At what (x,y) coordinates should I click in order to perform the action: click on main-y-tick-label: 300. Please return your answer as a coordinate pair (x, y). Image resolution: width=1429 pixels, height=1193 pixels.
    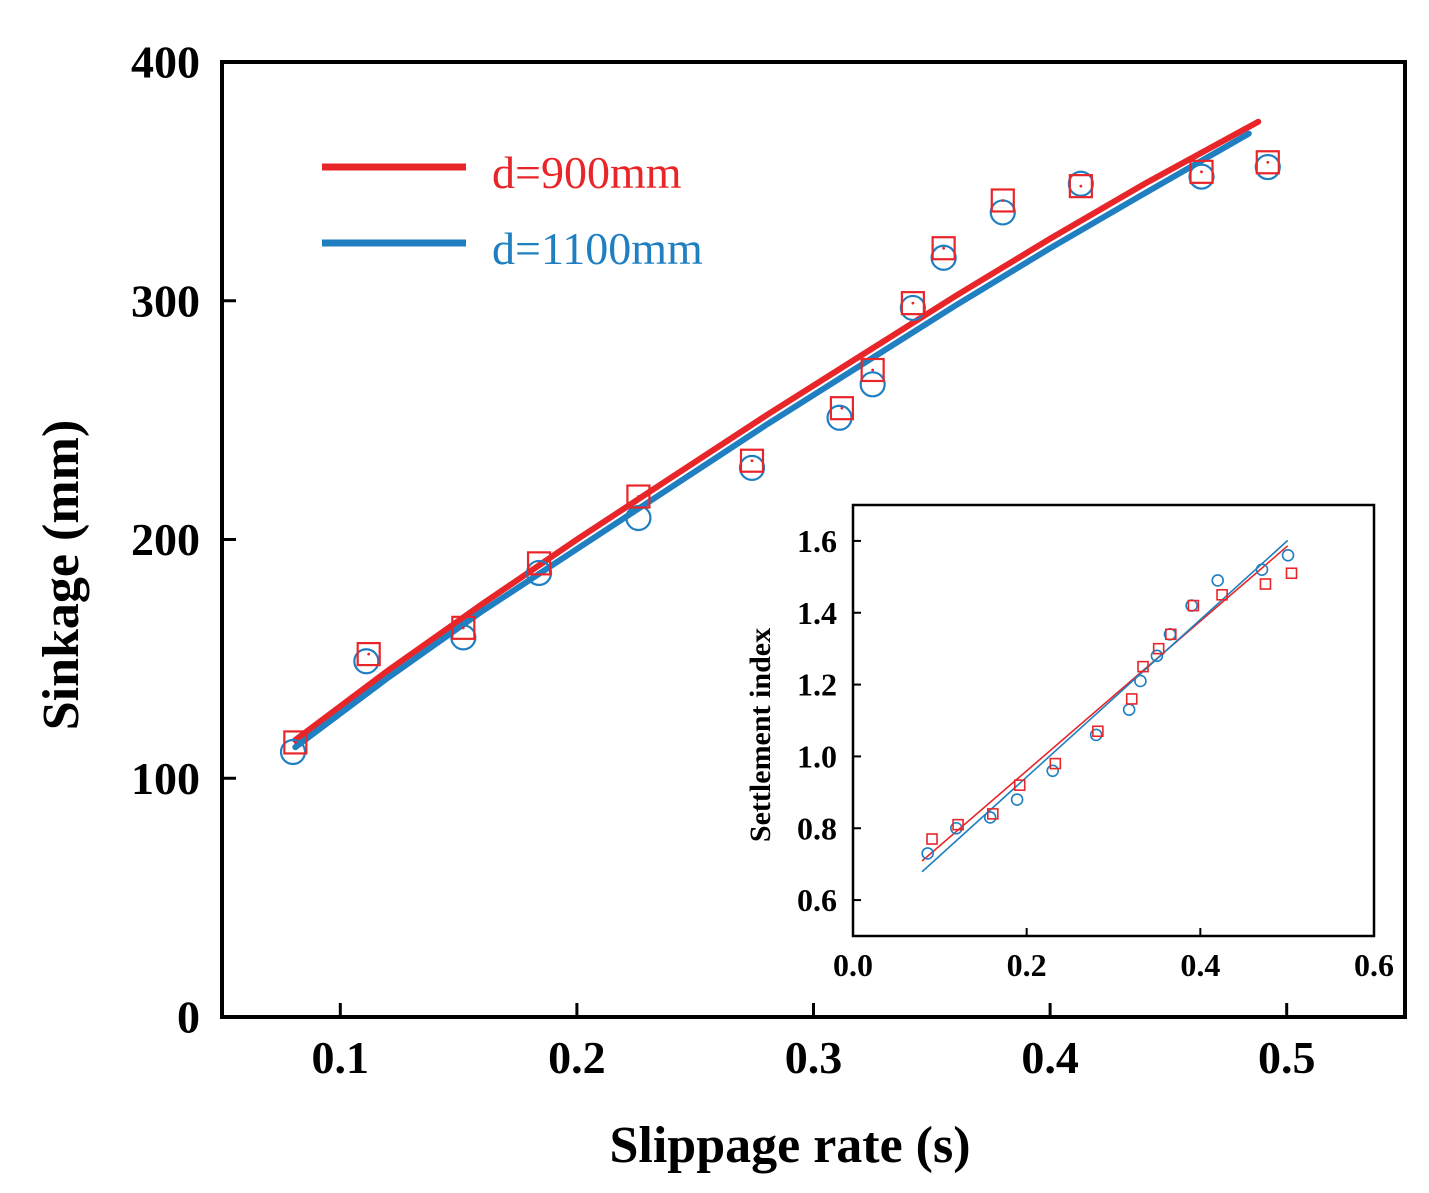
    Looking at the image, I should click on (165, 300).